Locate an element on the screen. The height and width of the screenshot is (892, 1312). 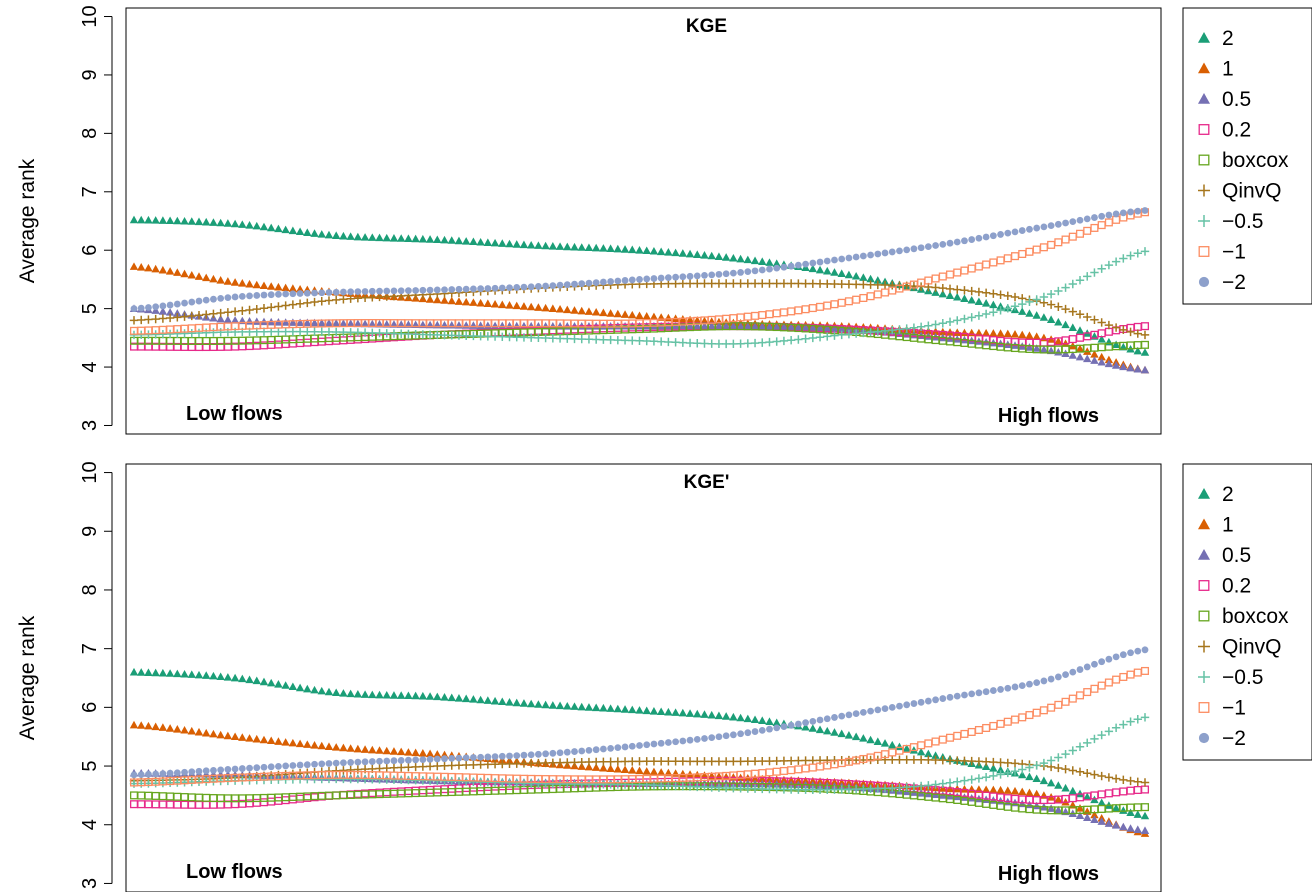
y-tick-label: 10 is located at coordinates (90, 16).